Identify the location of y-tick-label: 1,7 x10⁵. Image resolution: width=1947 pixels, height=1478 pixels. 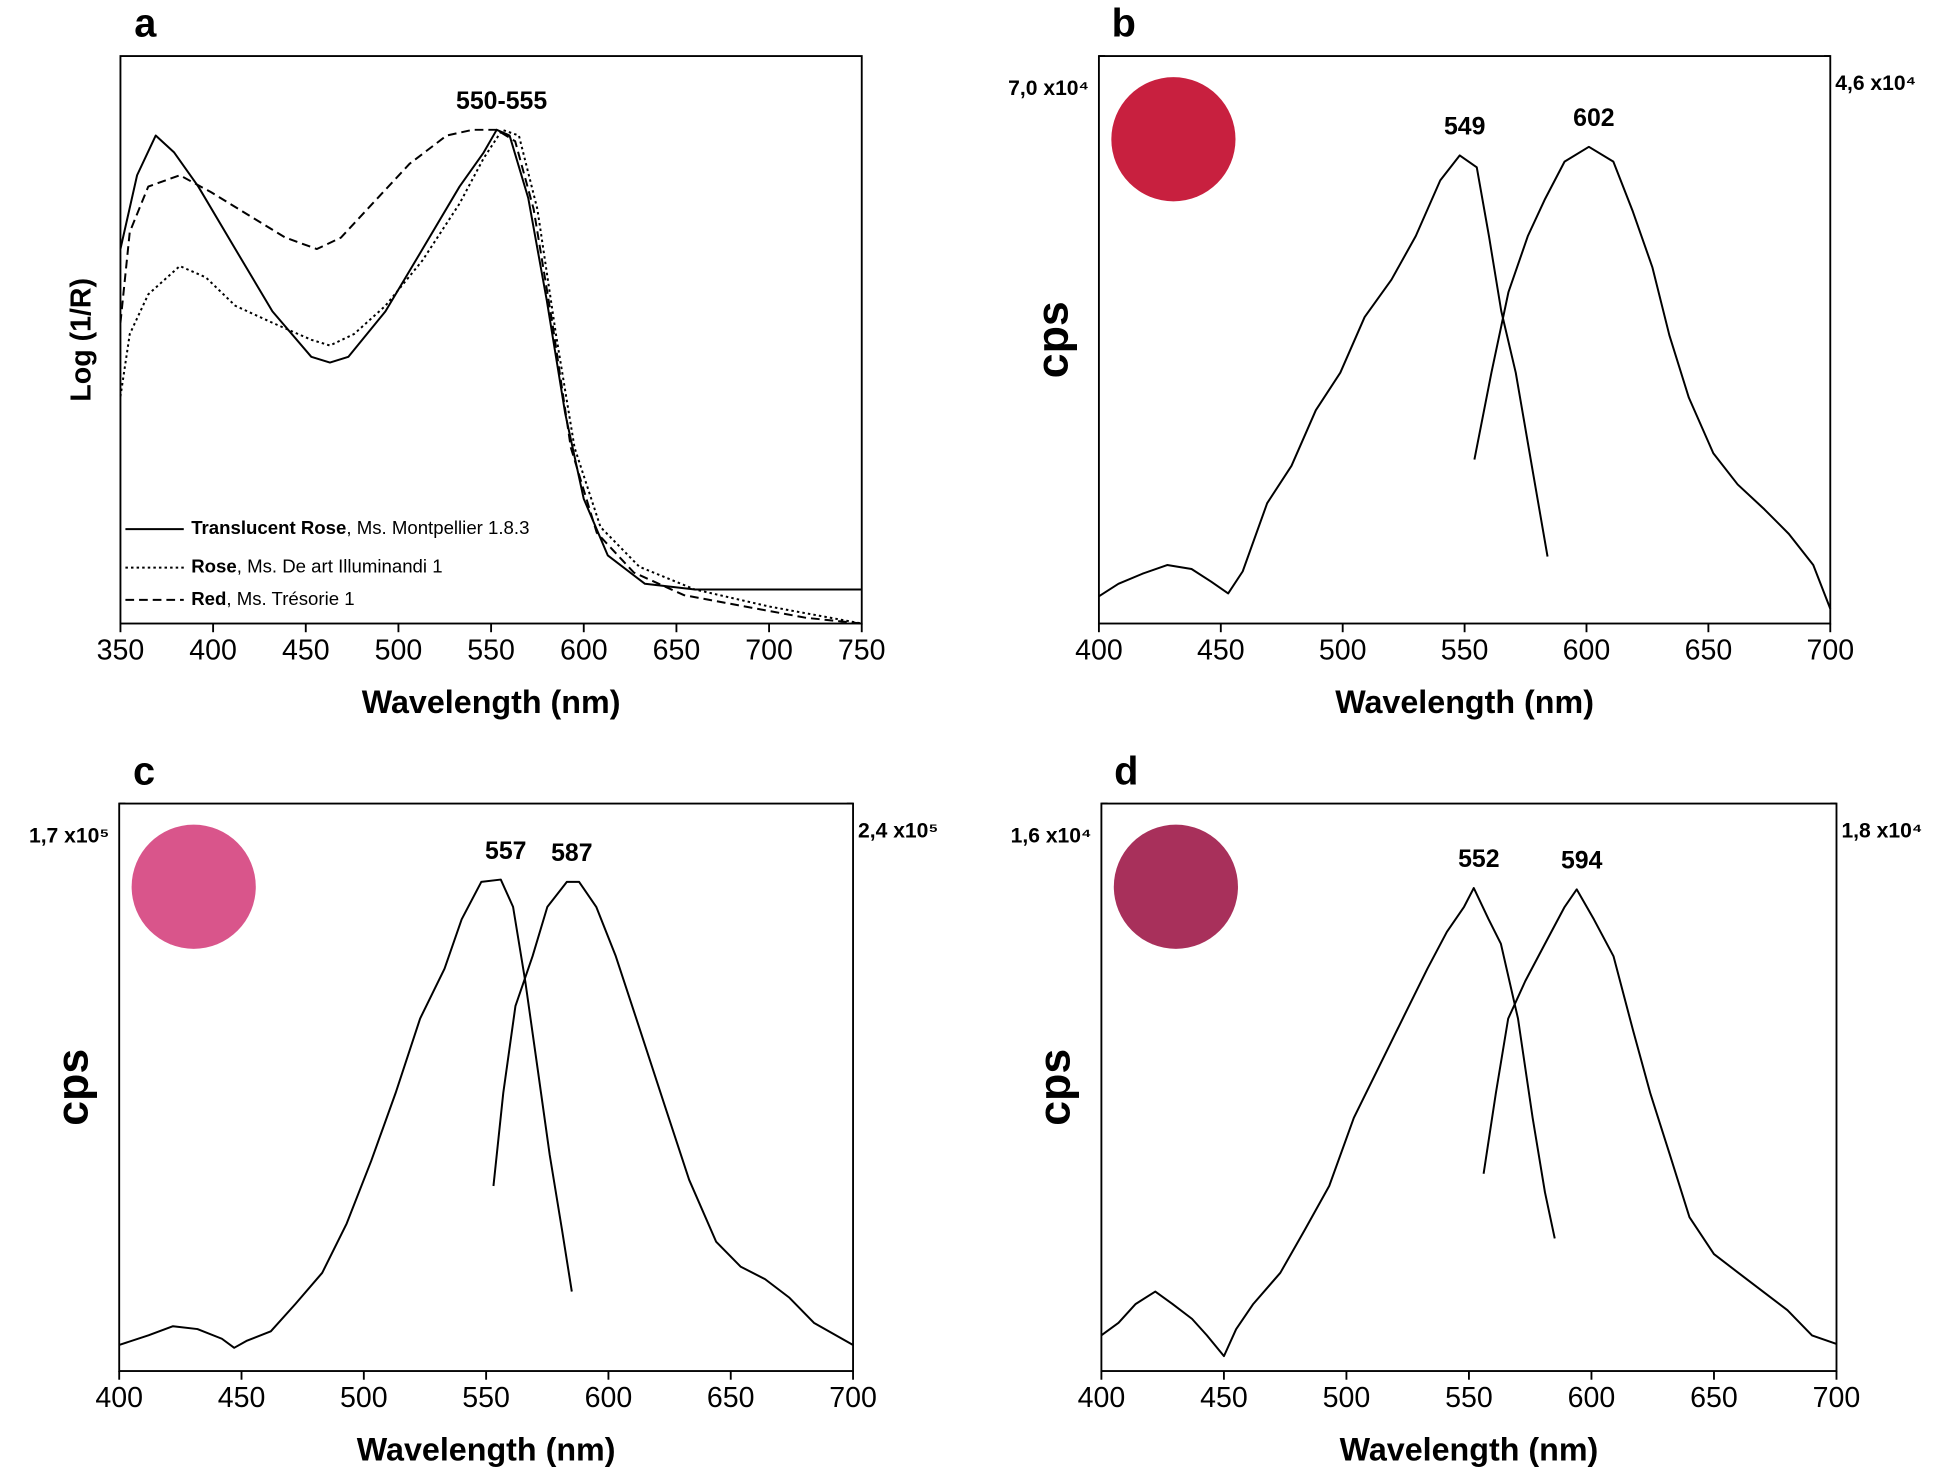
(69, 836).